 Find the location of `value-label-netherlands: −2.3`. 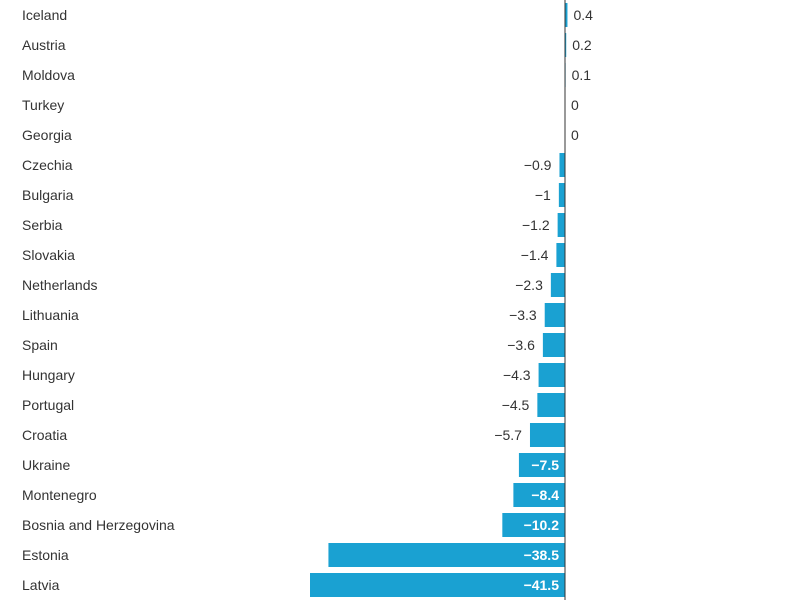

value-label-netherlands: −2.3 is located at coordinates (529, 285).